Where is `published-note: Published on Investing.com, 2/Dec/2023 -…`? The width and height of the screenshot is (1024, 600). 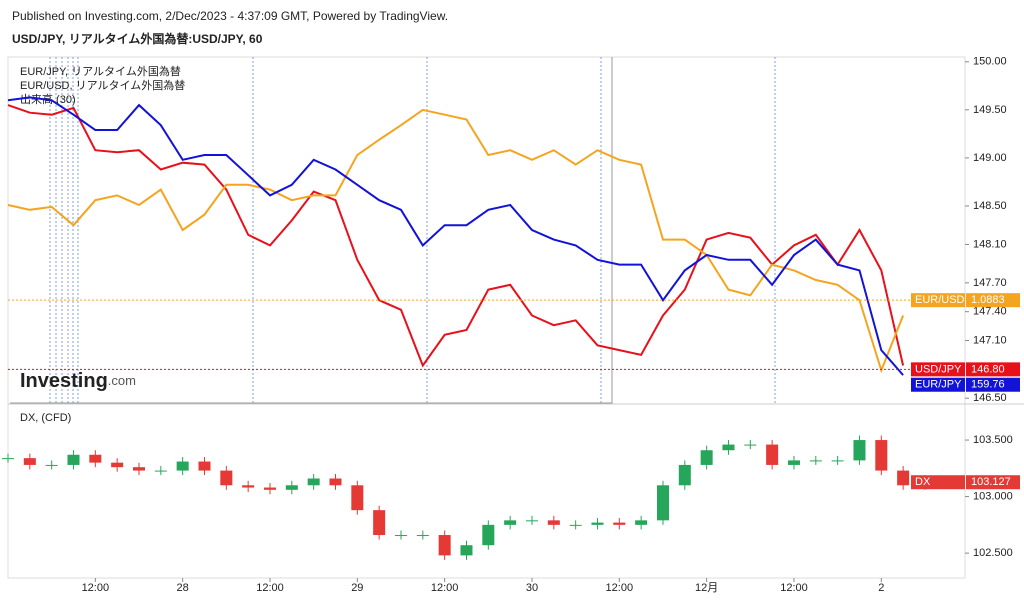
published-note: Published on Investing.com, 2/Dec/2023 -… is located at coordinates (230, 16).